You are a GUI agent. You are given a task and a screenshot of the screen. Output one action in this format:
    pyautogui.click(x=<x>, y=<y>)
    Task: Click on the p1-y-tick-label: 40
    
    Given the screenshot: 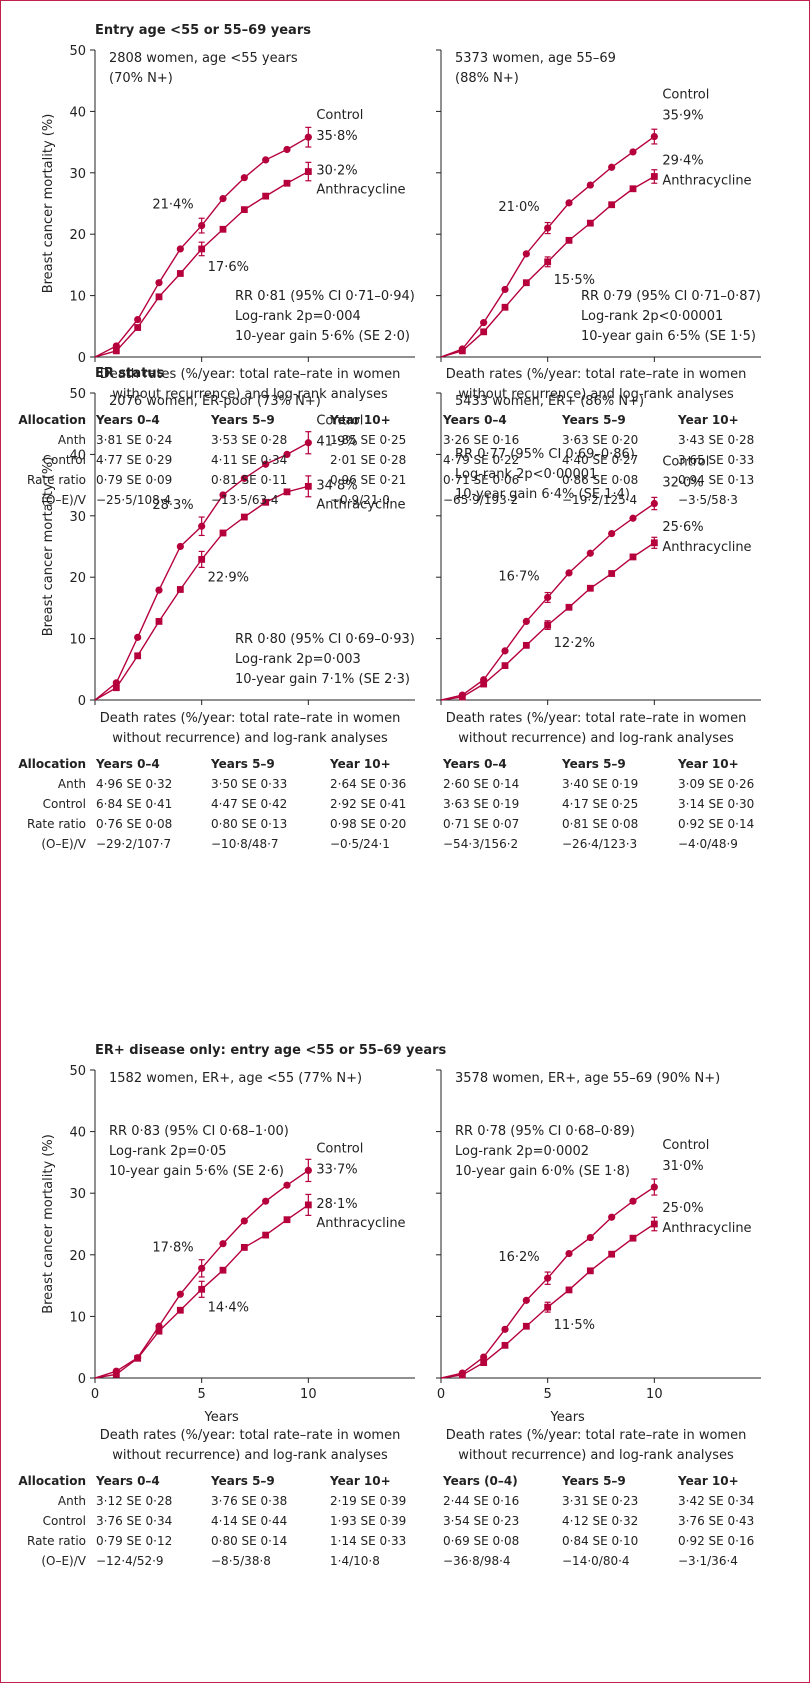 What is the action you would take?
    pyautogui.click(x=77, y=112)
    